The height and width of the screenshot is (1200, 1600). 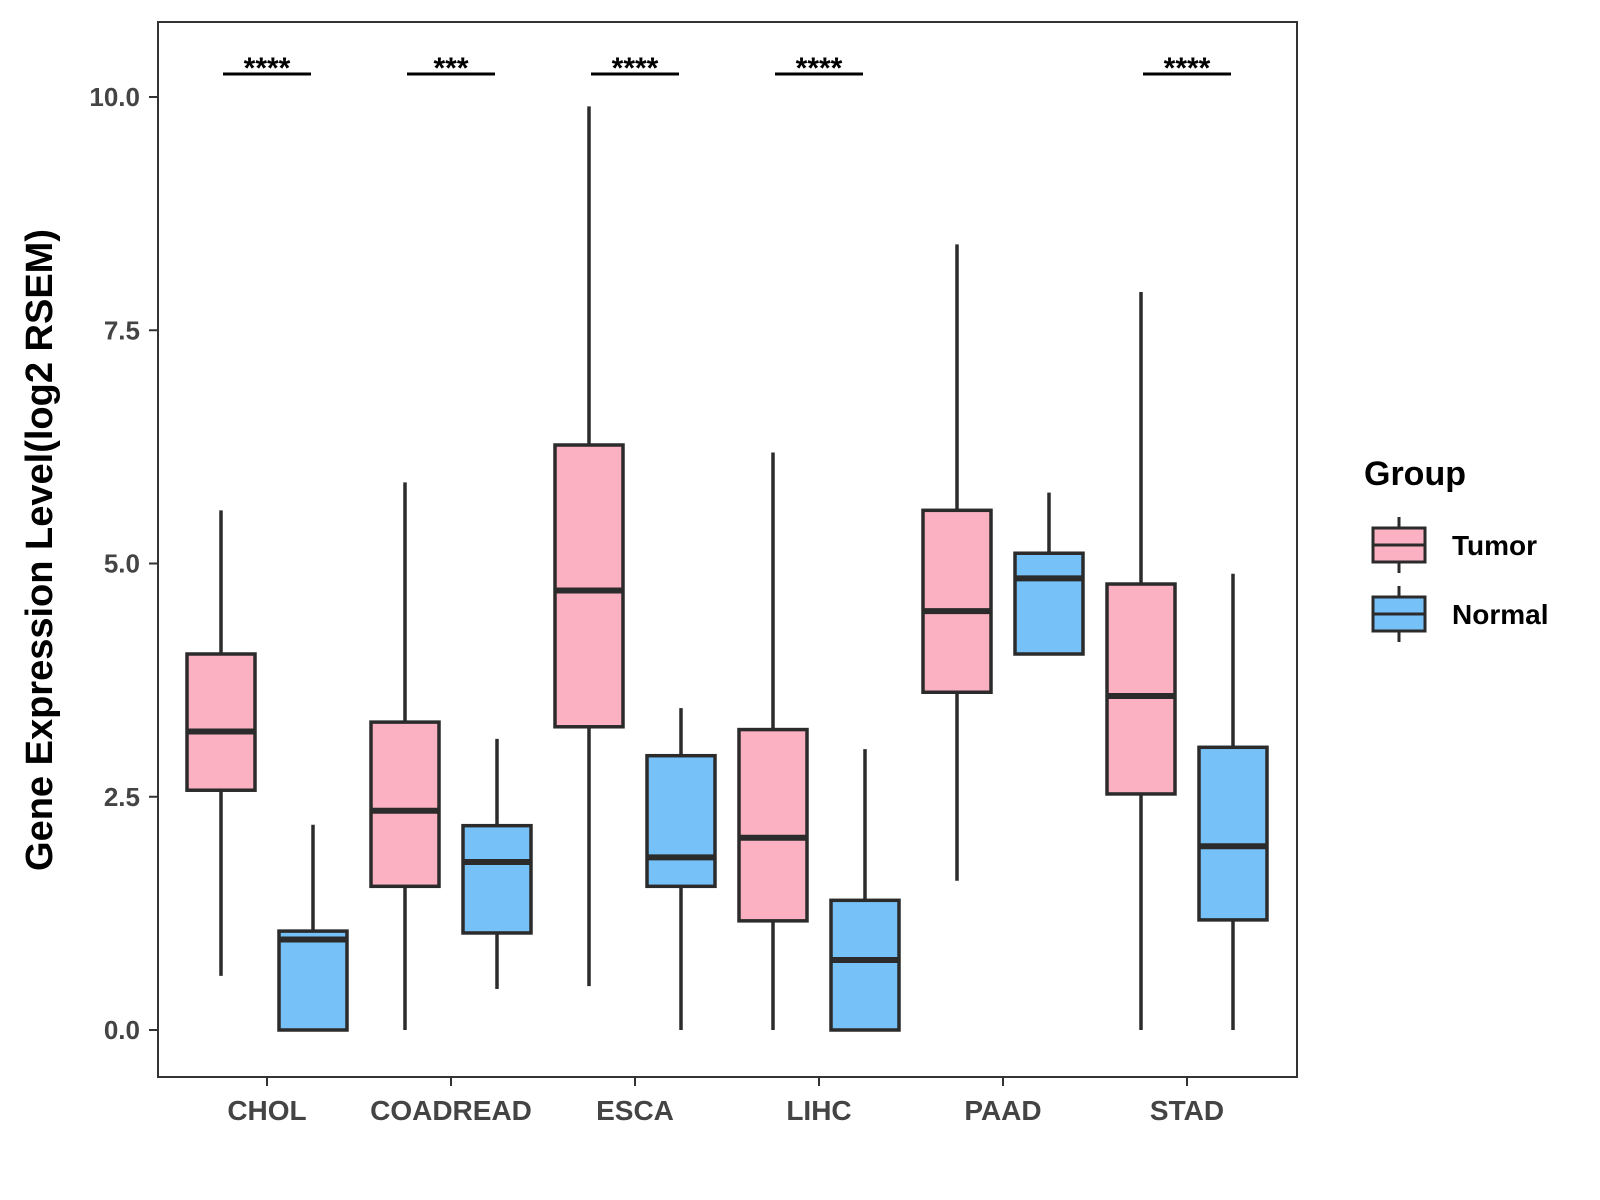 I want to click on x-category-label: ESCA, so click(x=635, y=1110).